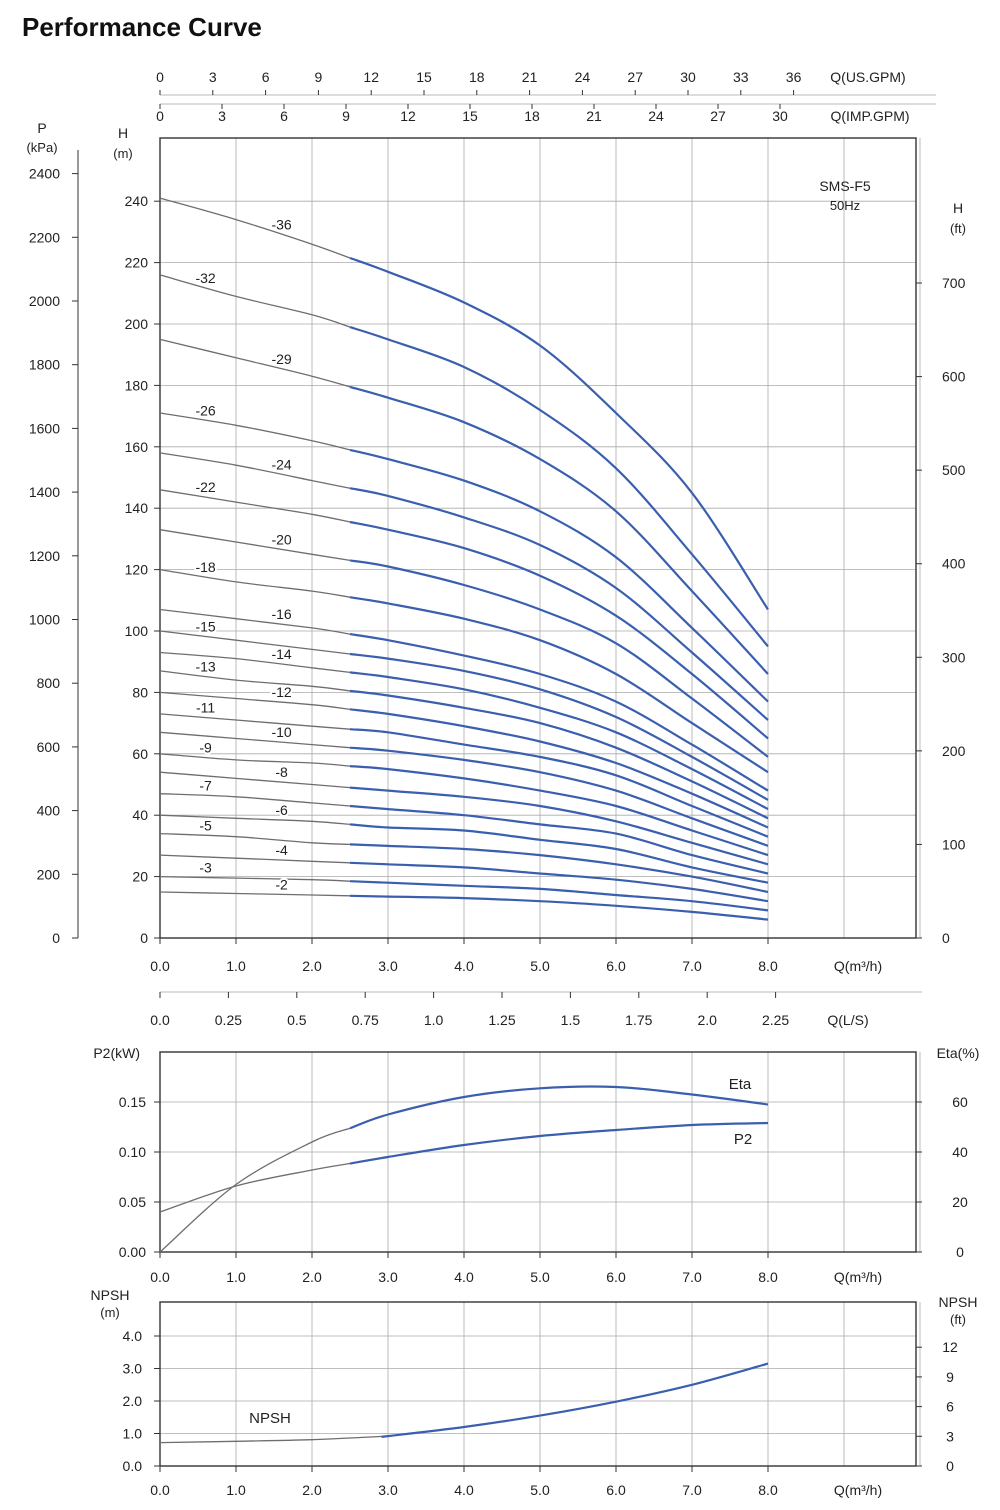 The width and height of the screenshot is (1000, 1510). What do you see at coordinates (281, 614) in the screenshot?
I see `stage-label: -16` at bounding box center [281, 614].